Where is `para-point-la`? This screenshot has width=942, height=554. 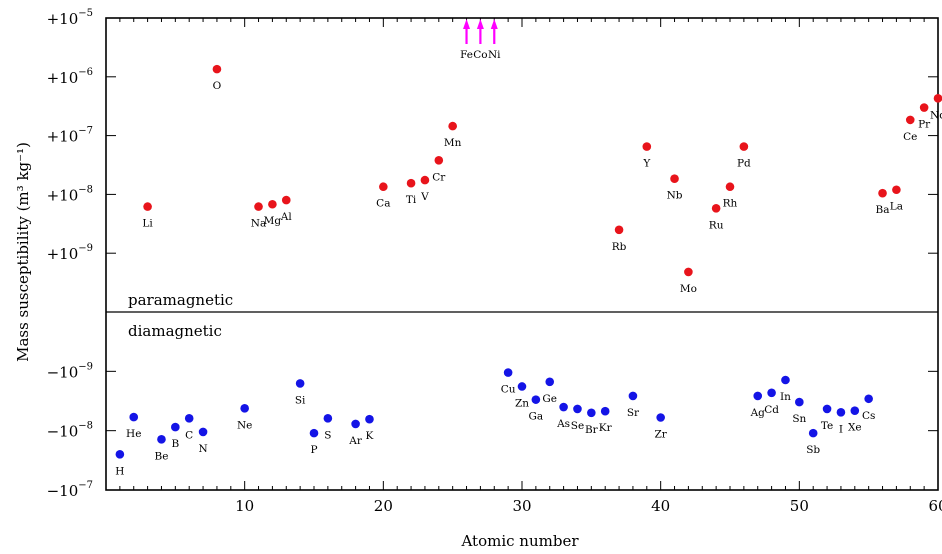 para-point-la is located at coordinates (896, 190).